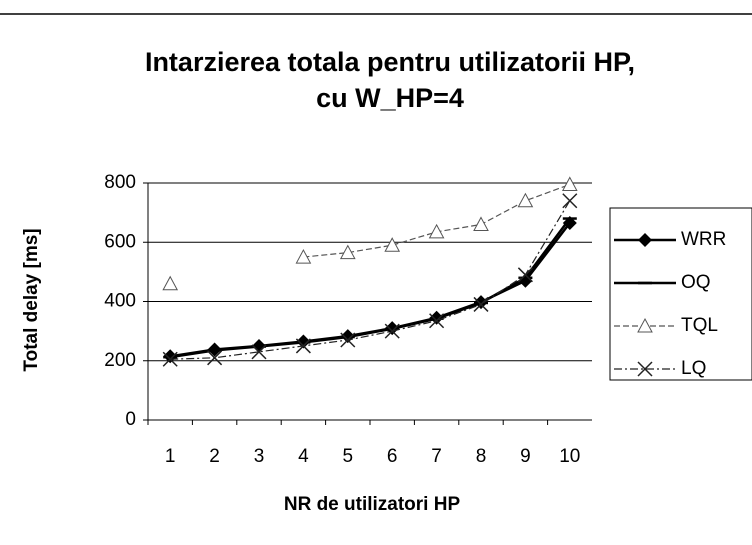  Describe the element at coordinates (303, 456) in the screenshot. I see `x-tick-label: 4` at that location.